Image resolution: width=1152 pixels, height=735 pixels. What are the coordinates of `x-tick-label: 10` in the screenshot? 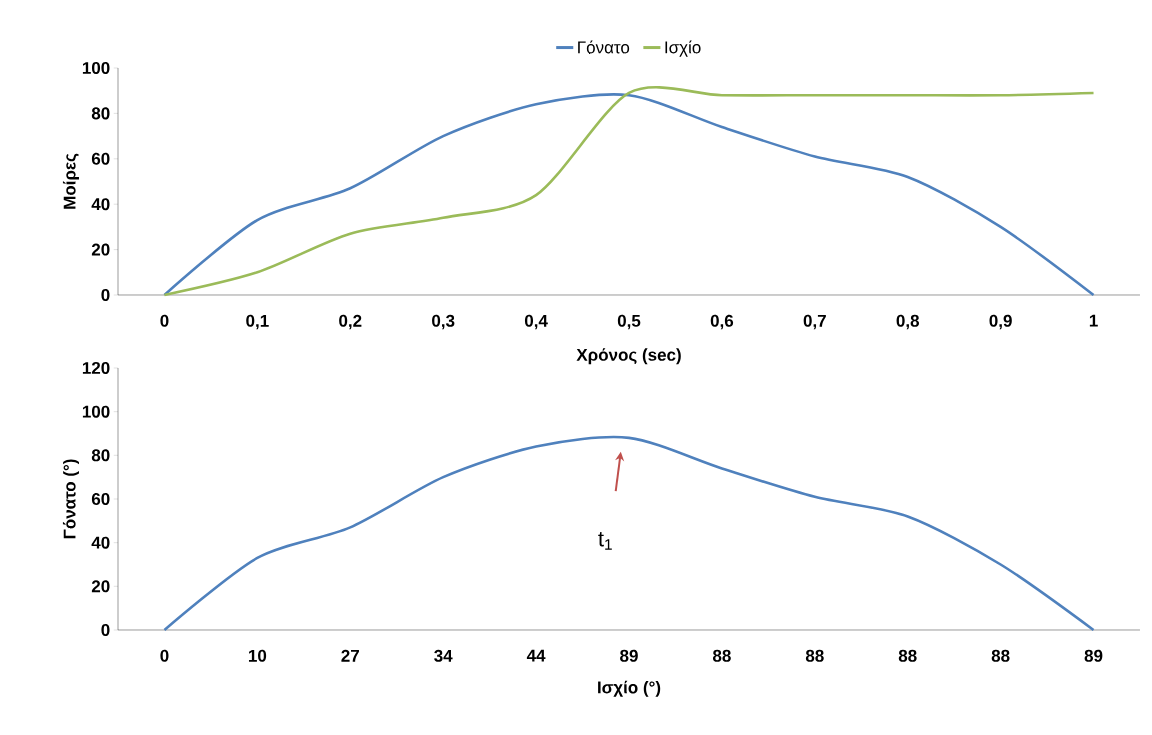 It's located at (257, 655).